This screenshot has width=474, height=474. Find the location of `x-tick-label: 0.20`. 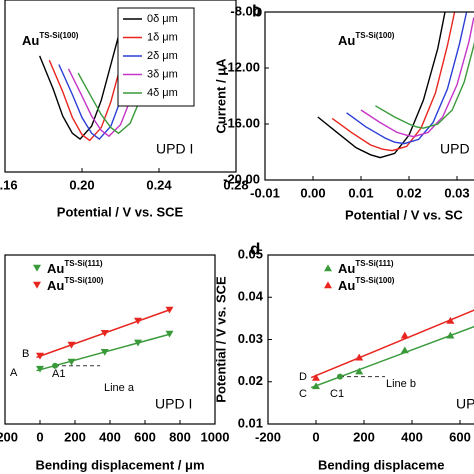

x-tick-label: 0.20 is located at coordinates (81, 184).